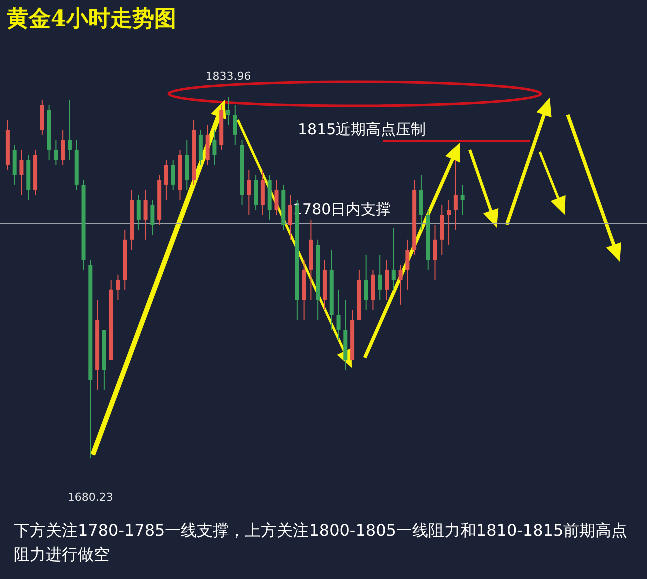 Image resolution: width=647 pixels, height=579 pixels. What do you see at coordinates (229, 76) in the screenshot?
I see `annotation: 1833.96` at bounding box center [229, 76].